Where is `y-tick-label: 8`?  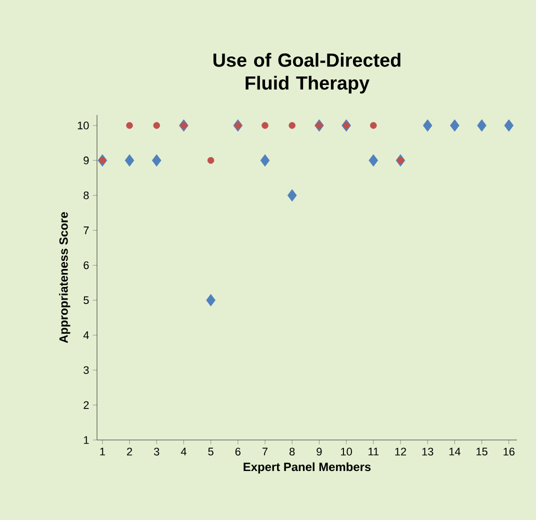
y-tick-label: 8 is located at coordinates (86, 195).